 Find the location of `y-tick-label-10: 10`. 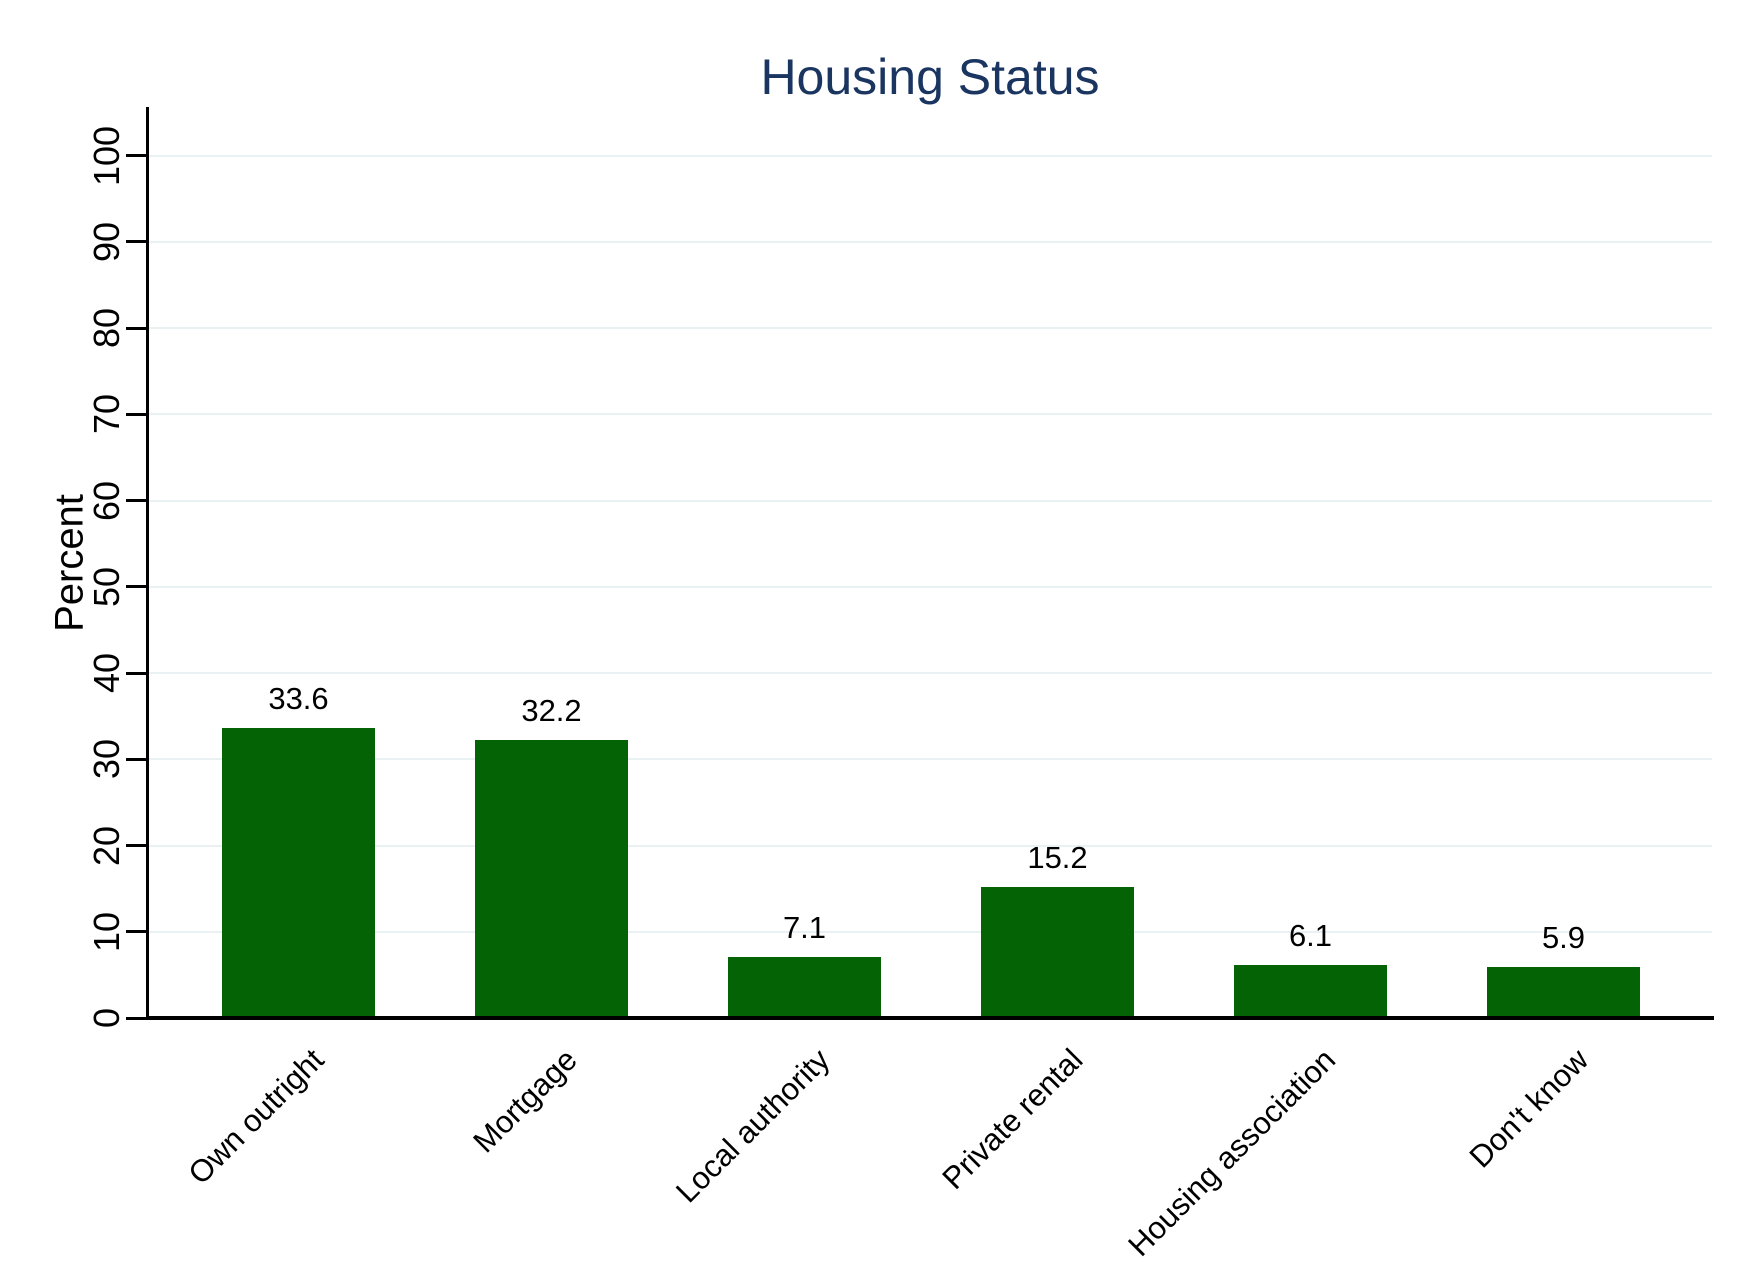

y-tick-label-10: 10 is located at coordinates (106, 931).